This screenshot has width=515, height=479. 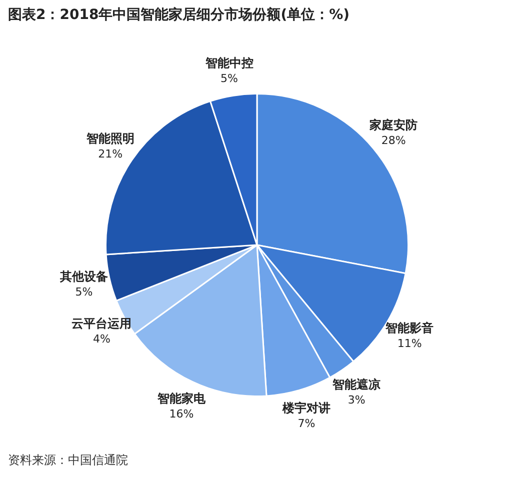 What do you see at coordinates (179, 15) in the screenshot?
I see `chart-title: 图表2：2018年中国智能家居细分市场份额(单位：%)` at bounding box center [179, 15].